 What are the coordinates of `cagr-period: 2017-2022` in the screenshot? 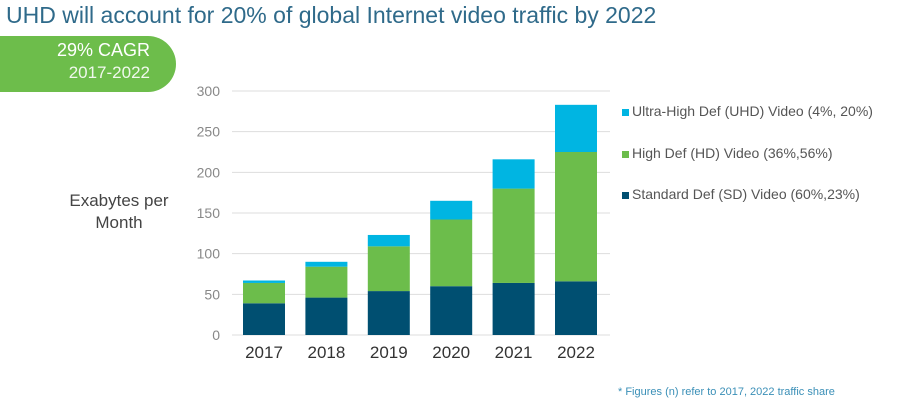 It's located at (109, 72).